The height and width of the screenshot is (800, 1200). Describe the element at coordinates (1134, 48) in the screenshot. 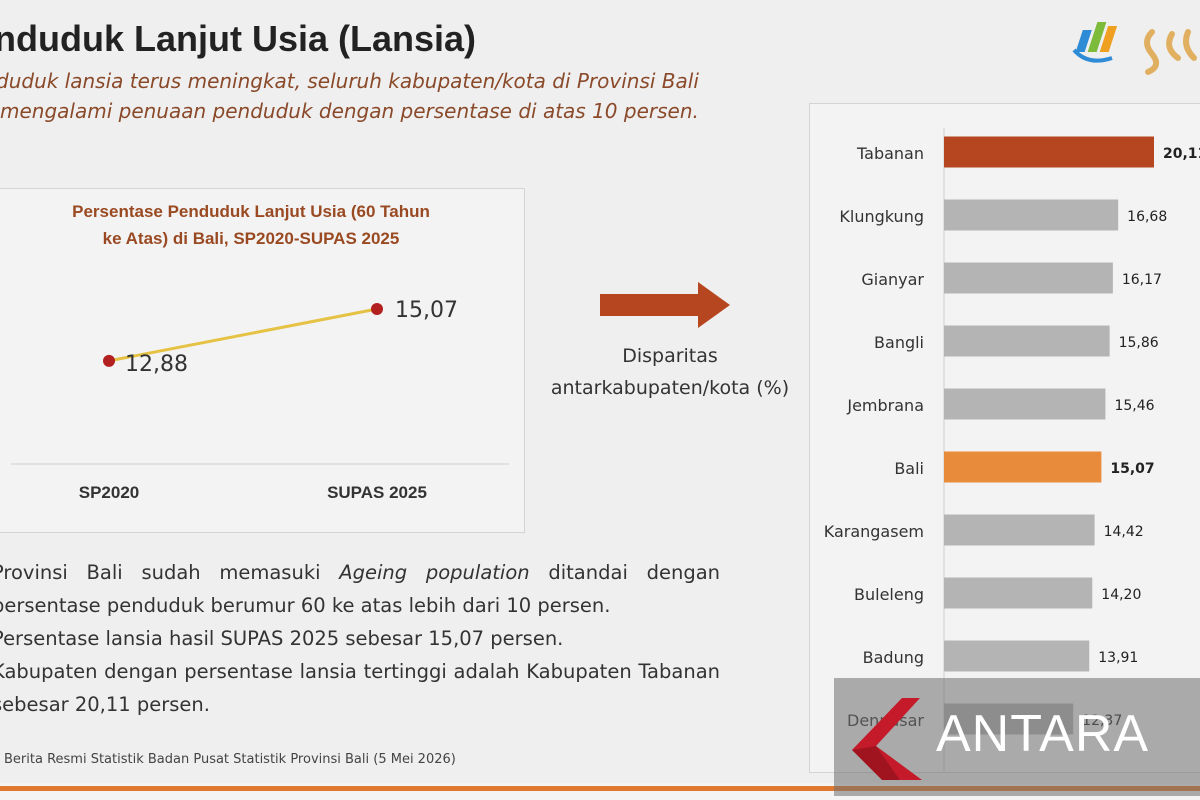

I see `bps-logo-icon` at that location.